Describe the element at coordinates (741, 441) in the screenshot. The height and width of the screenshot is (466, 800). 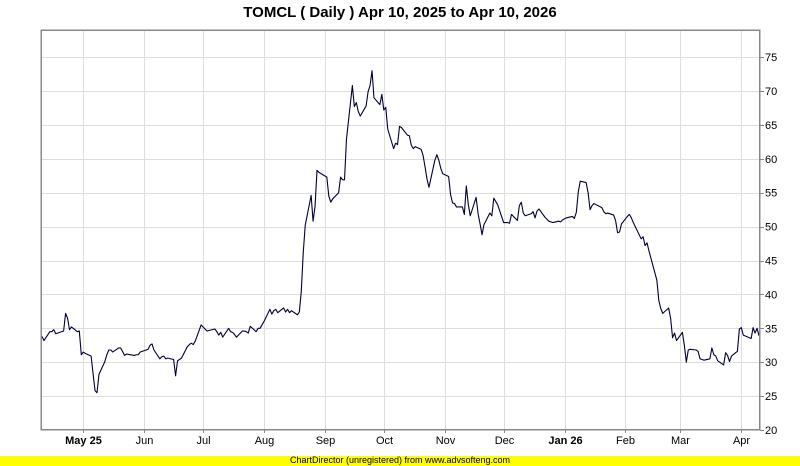
I see `x-tick-label: Apr` at that location.